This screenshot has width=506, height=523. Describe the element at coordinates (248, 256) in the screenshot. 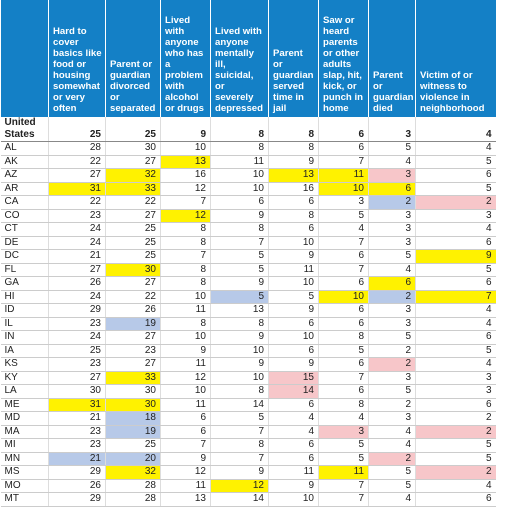

I see `table-row: DC 21 25 7 5 9 6 5 9` at that location.